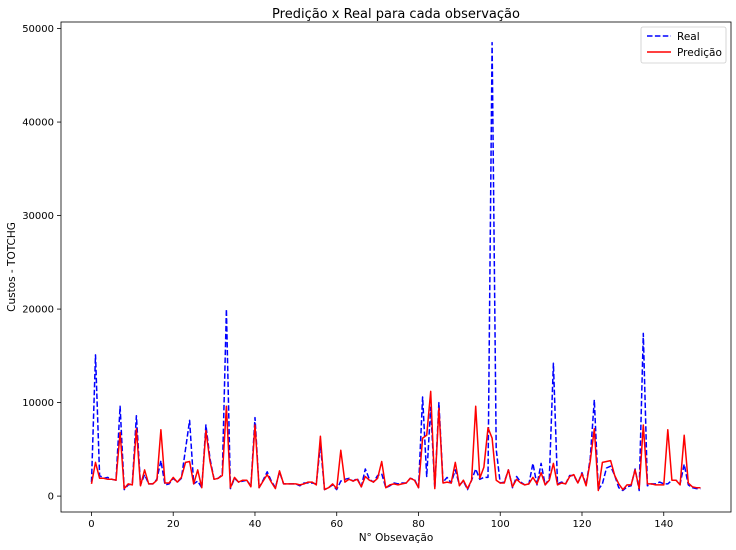 Image resolution: width=736 pixels, height=550 pixels. I want to click on y-axis: 0 10000 20000 30000 40000 50000, so click(41, 263).